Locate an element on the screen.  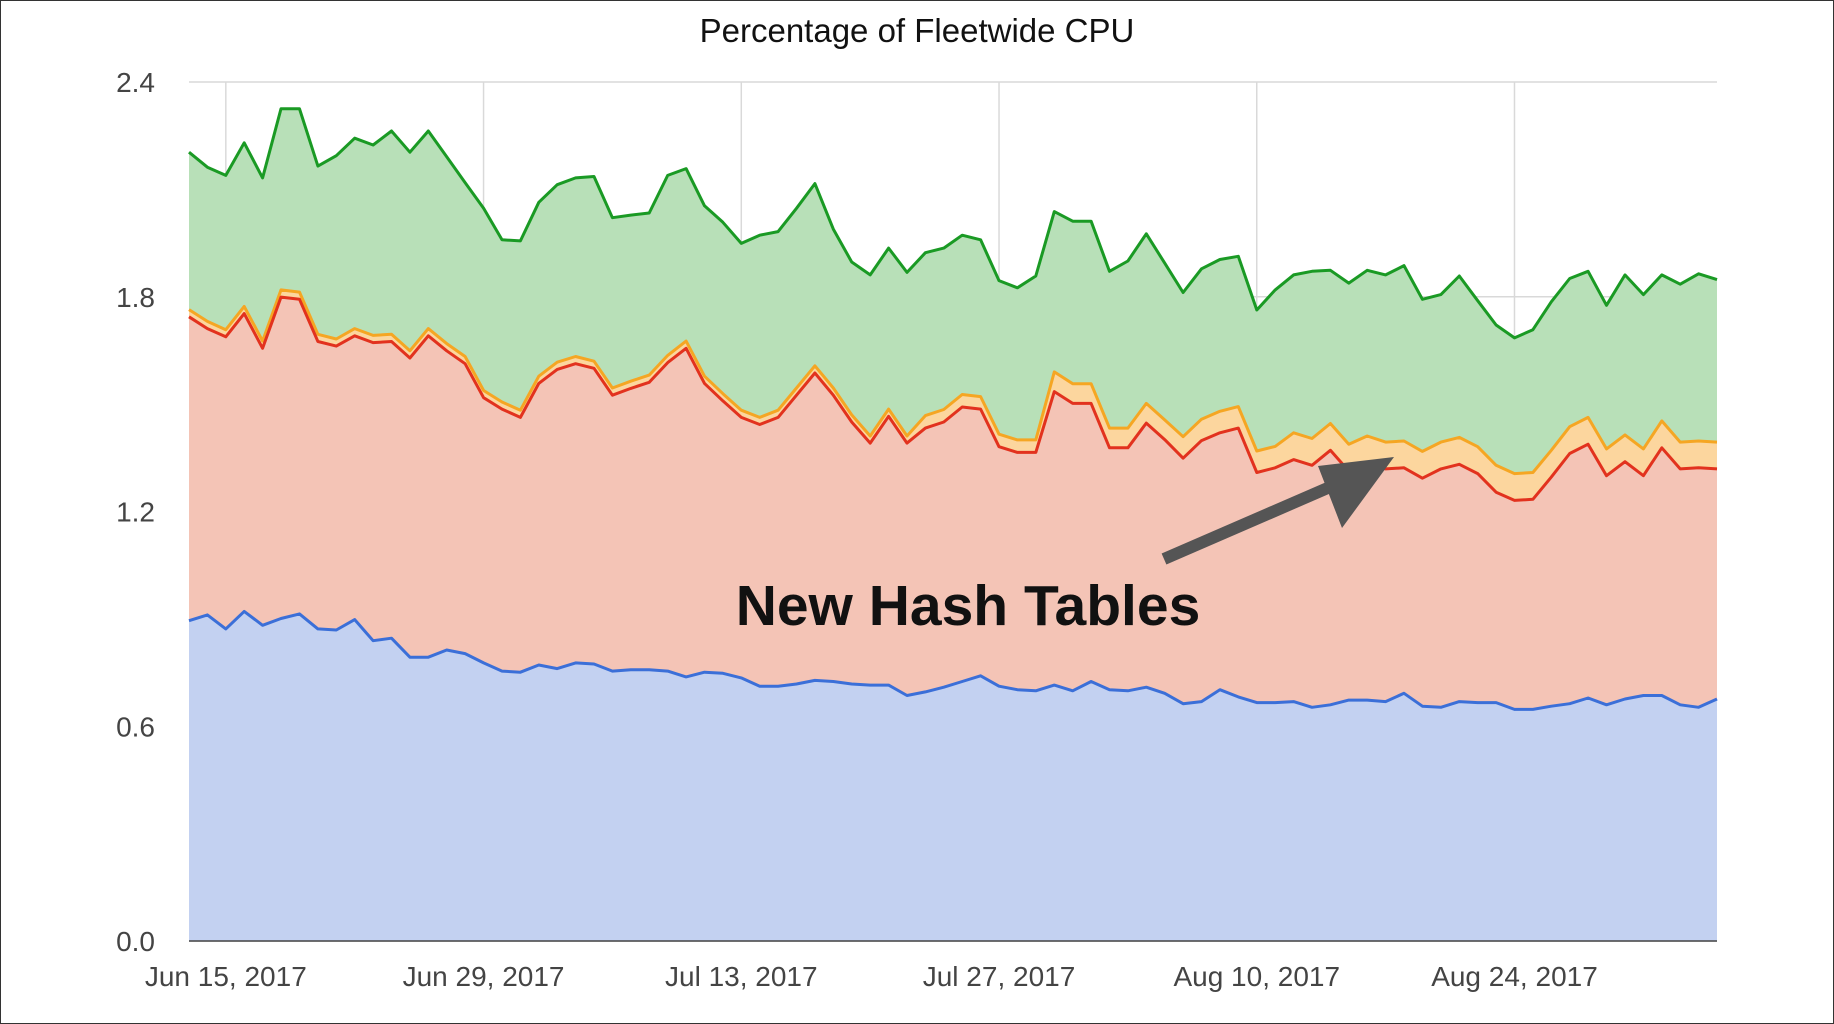
x-tick-label: Jun 15, 2017 is located at coordinates (226, 976).